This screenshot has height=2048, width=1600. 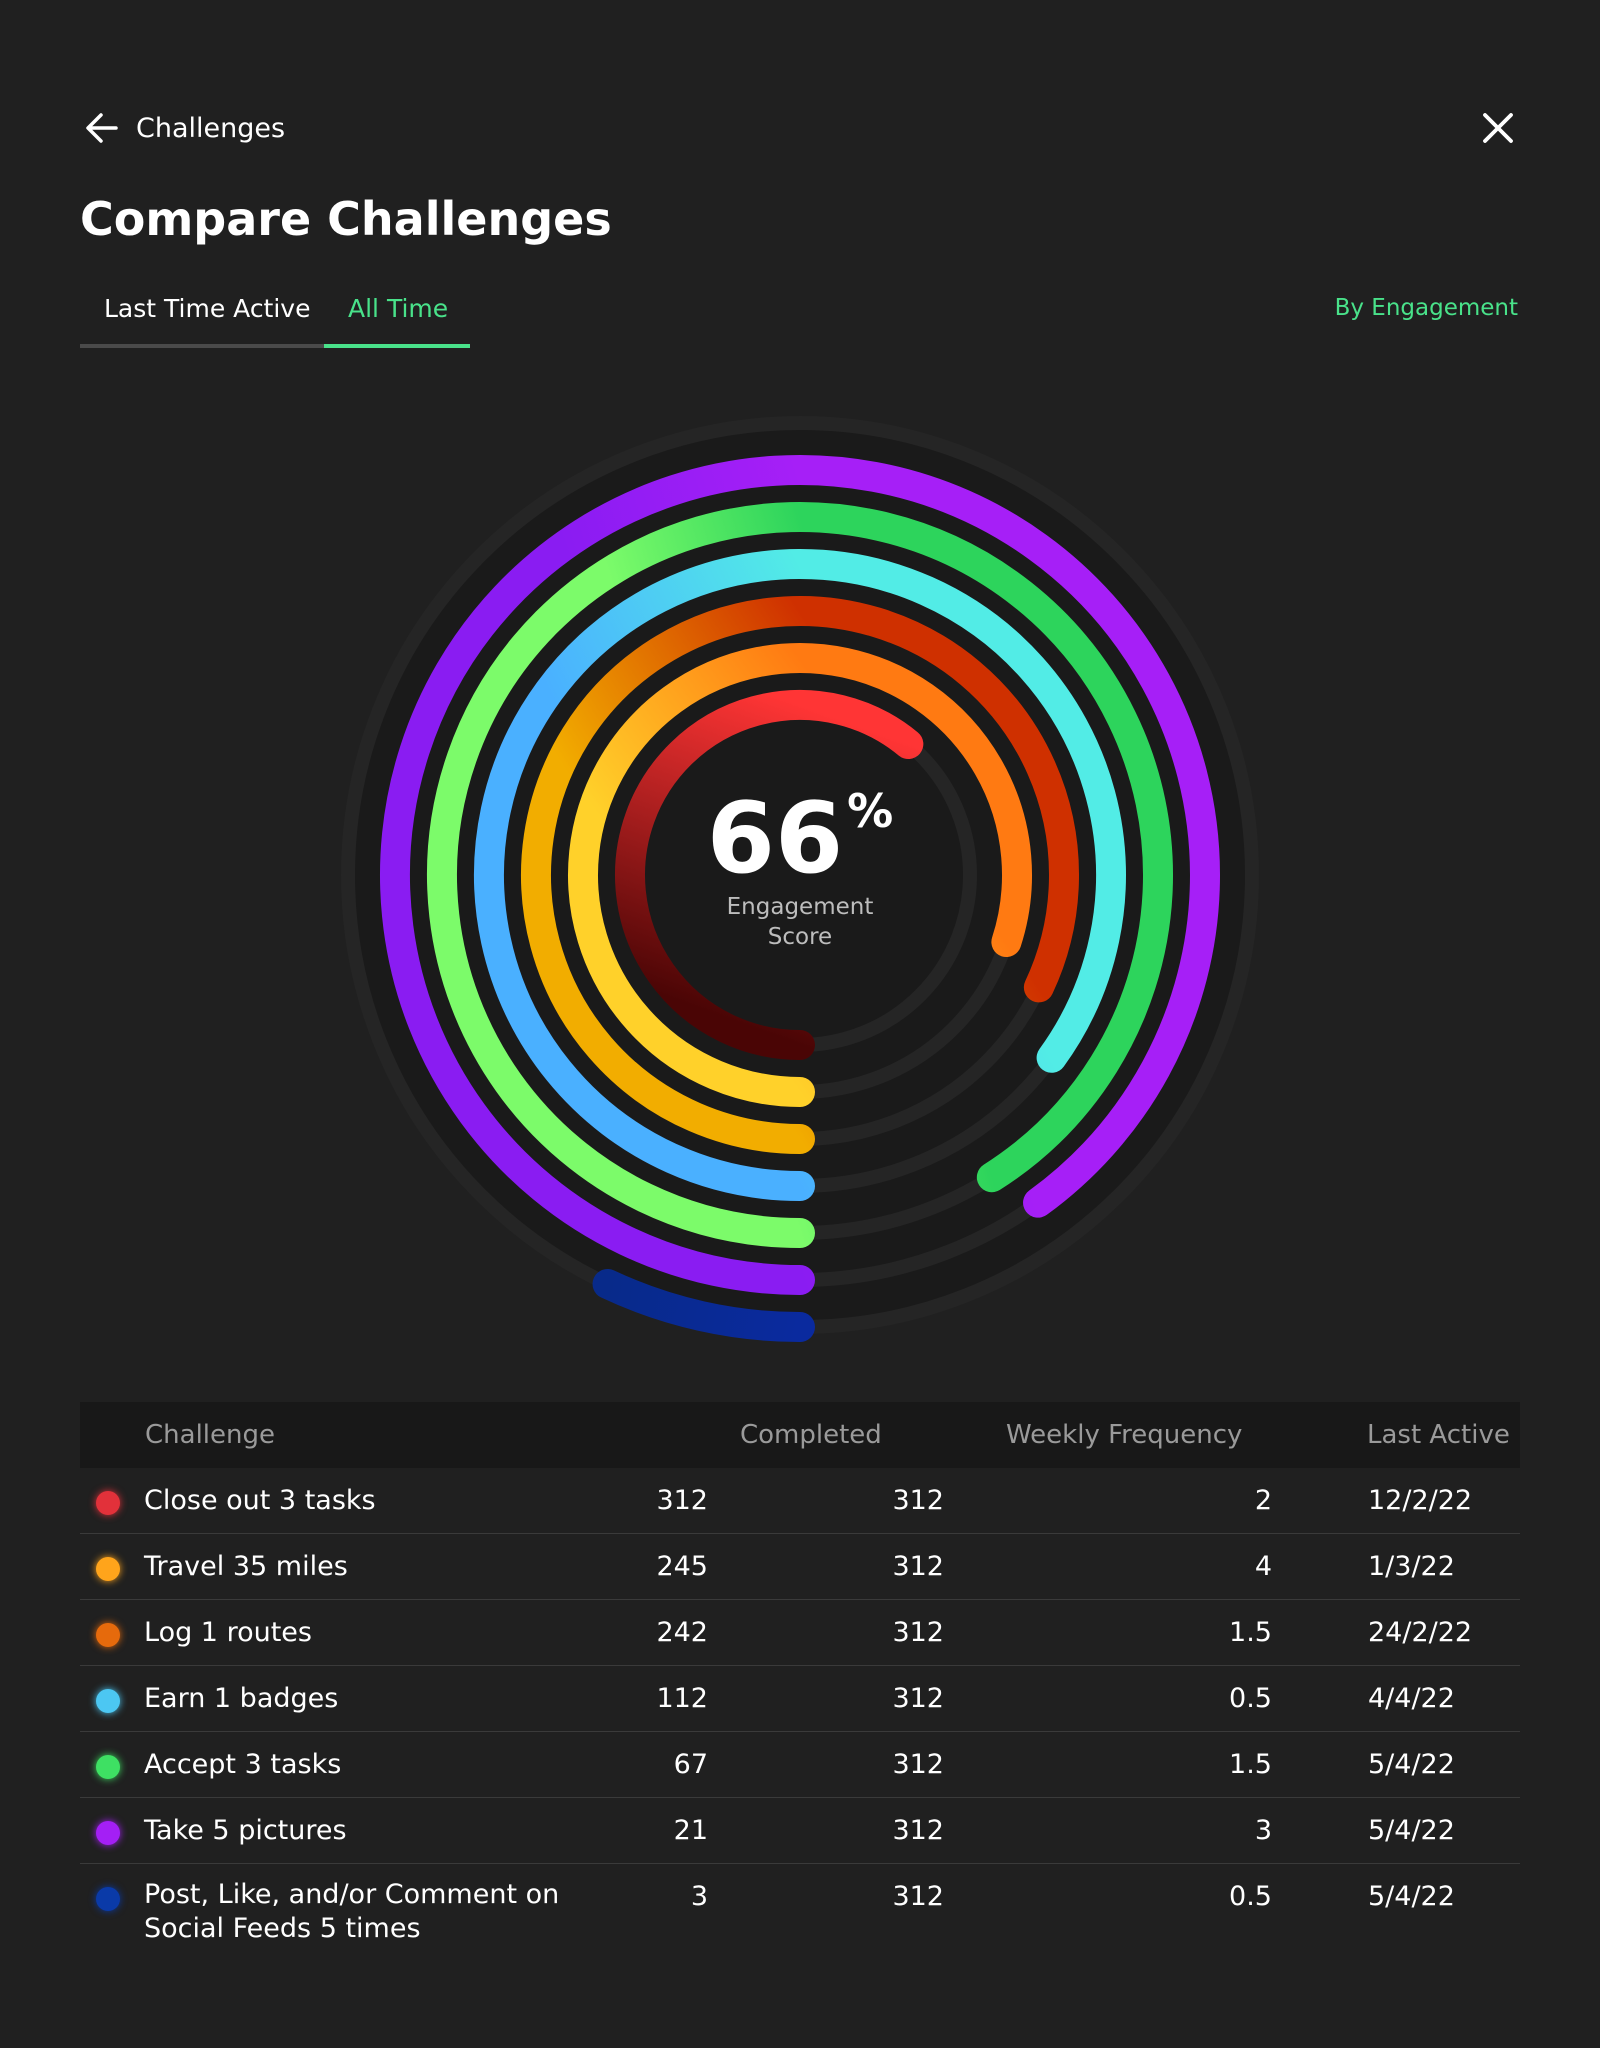 What do you see at coordinates (228, 1632) in the screenshot?
I see `challenge-name: Log 1 routes` at bounding box center [228, 1632].